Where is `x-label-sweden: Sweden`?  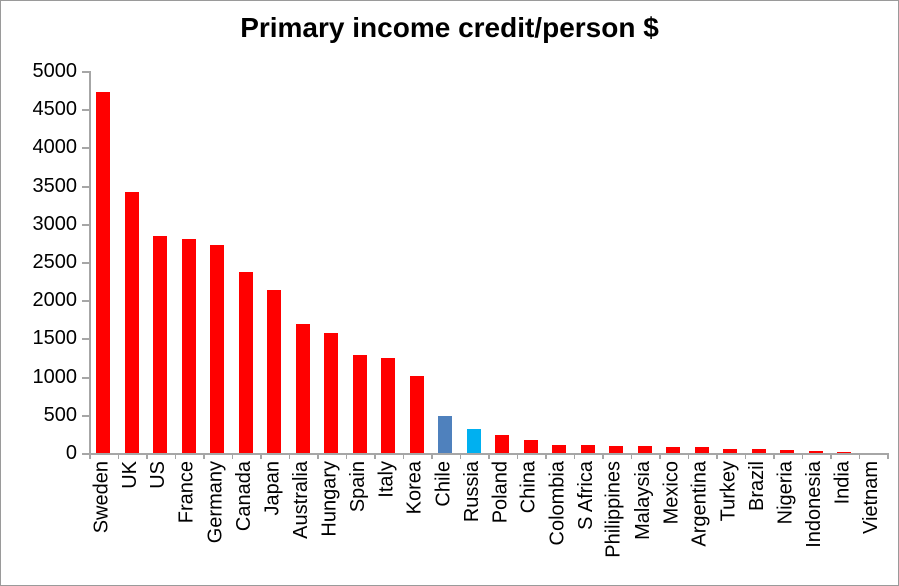
x-label-sweden: Sweden is located at coordinates (101, 497).